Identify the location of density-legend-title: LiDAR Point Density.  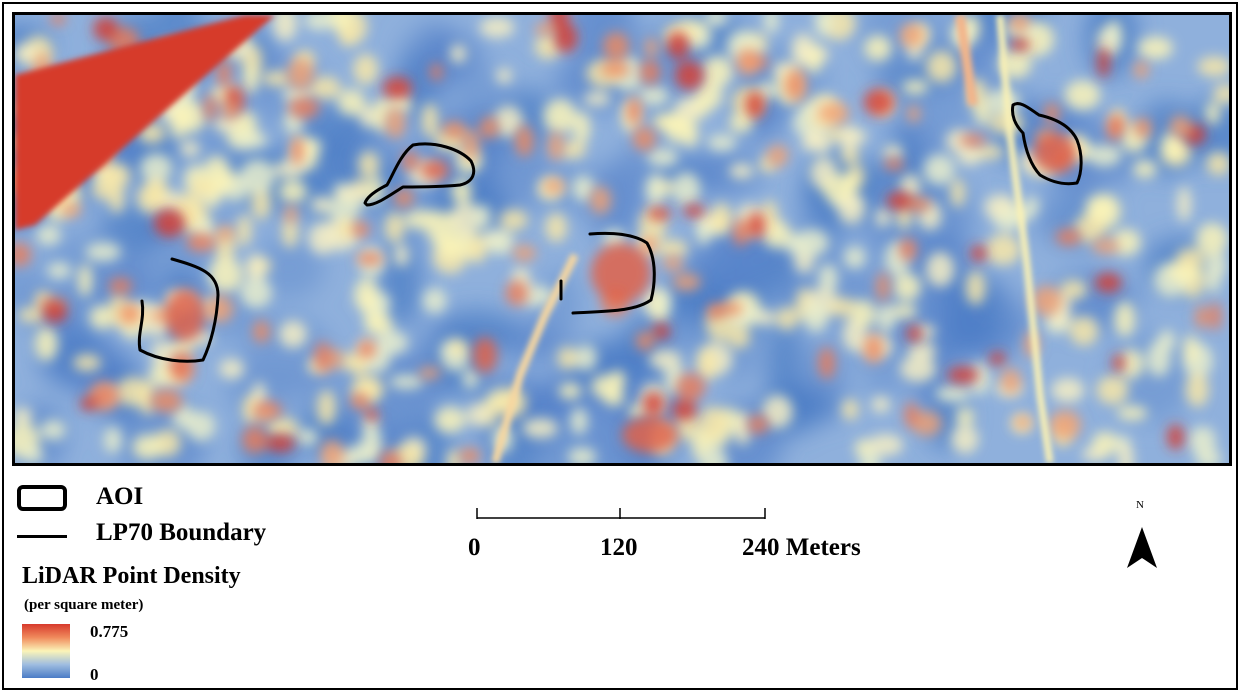
(131, 576).